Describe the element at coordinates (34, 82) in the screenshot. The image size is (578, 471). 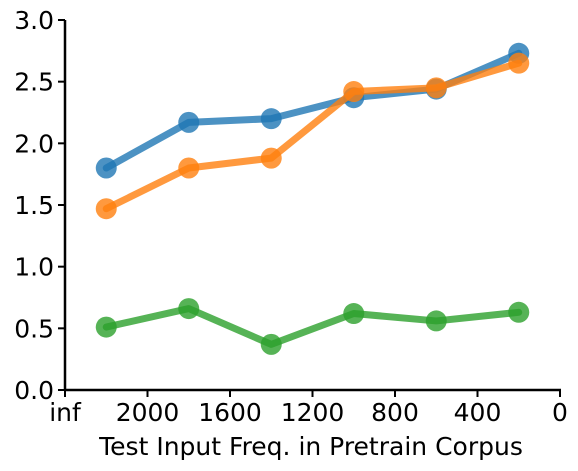
I see `y-tick-label: 2.5` at that location.